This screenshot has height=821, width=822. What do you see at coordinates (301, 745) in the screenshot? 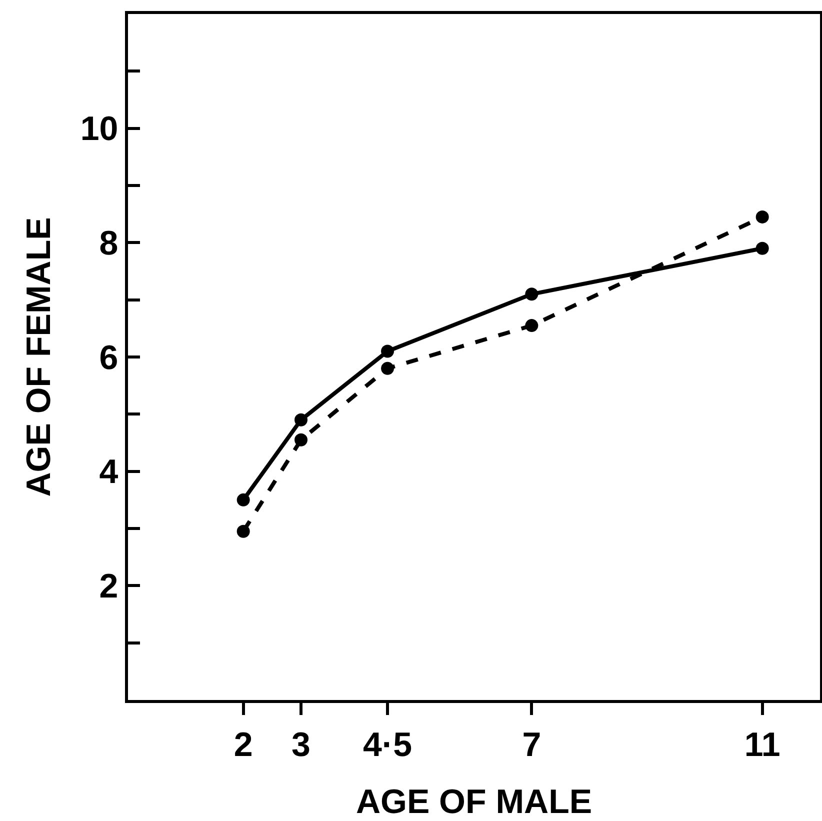
I see `x-tick-label: 3` at bounding box center [301, 745].